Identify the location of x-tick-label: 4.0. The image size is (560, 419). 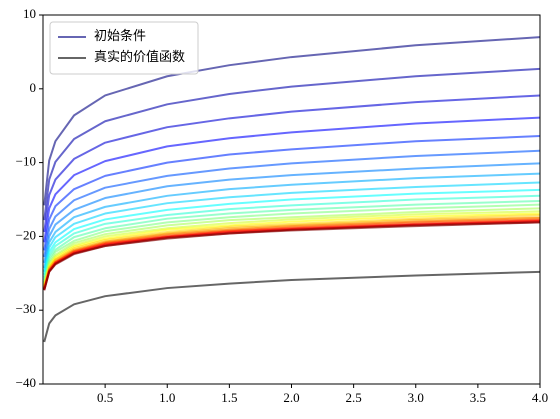
(540, 397).